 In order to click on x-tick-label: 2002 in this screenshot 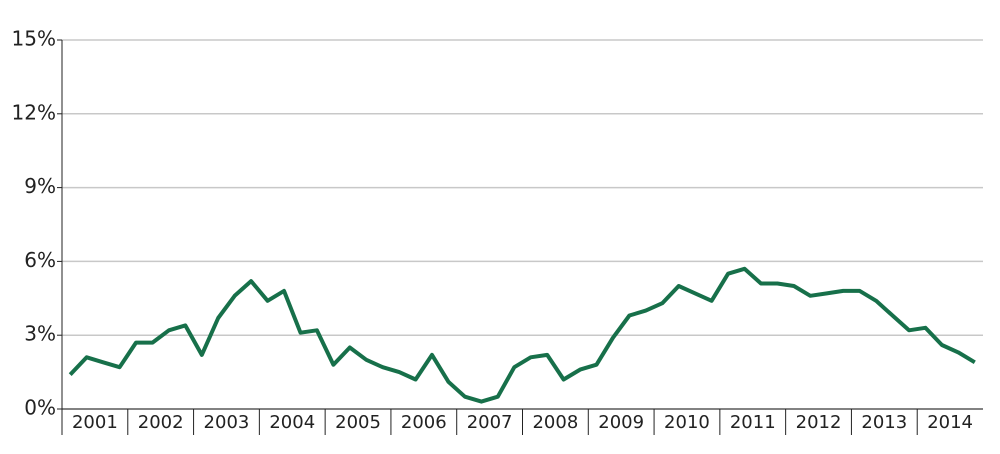, I will do `click(161, 422)`.